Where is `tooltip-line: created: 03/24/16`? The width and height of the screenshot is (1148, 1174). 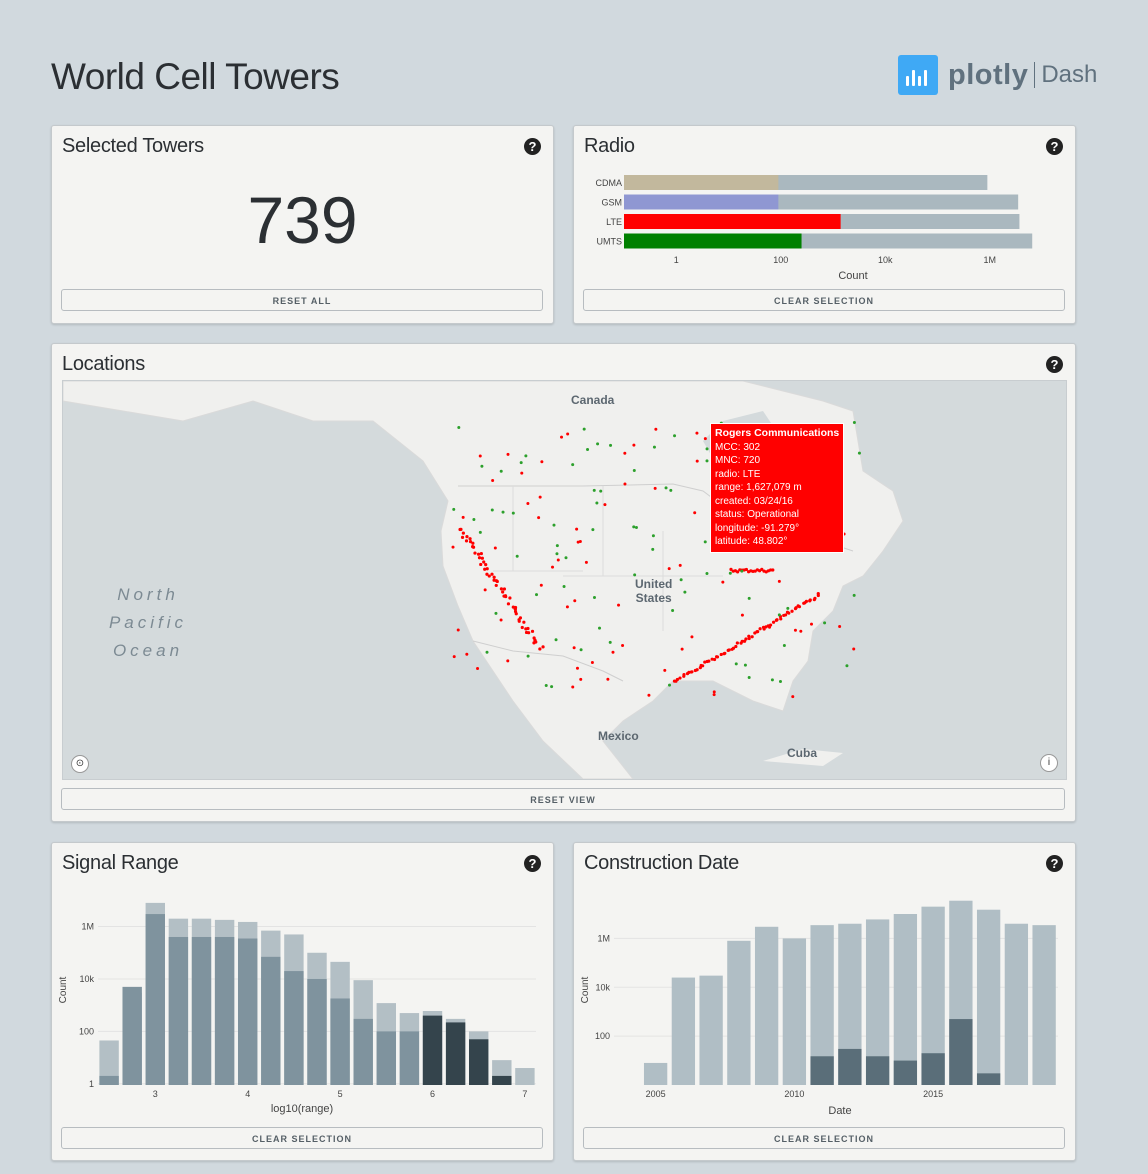 tooltip-line: created: 03/24/16 is located at coordinates (754, 501).